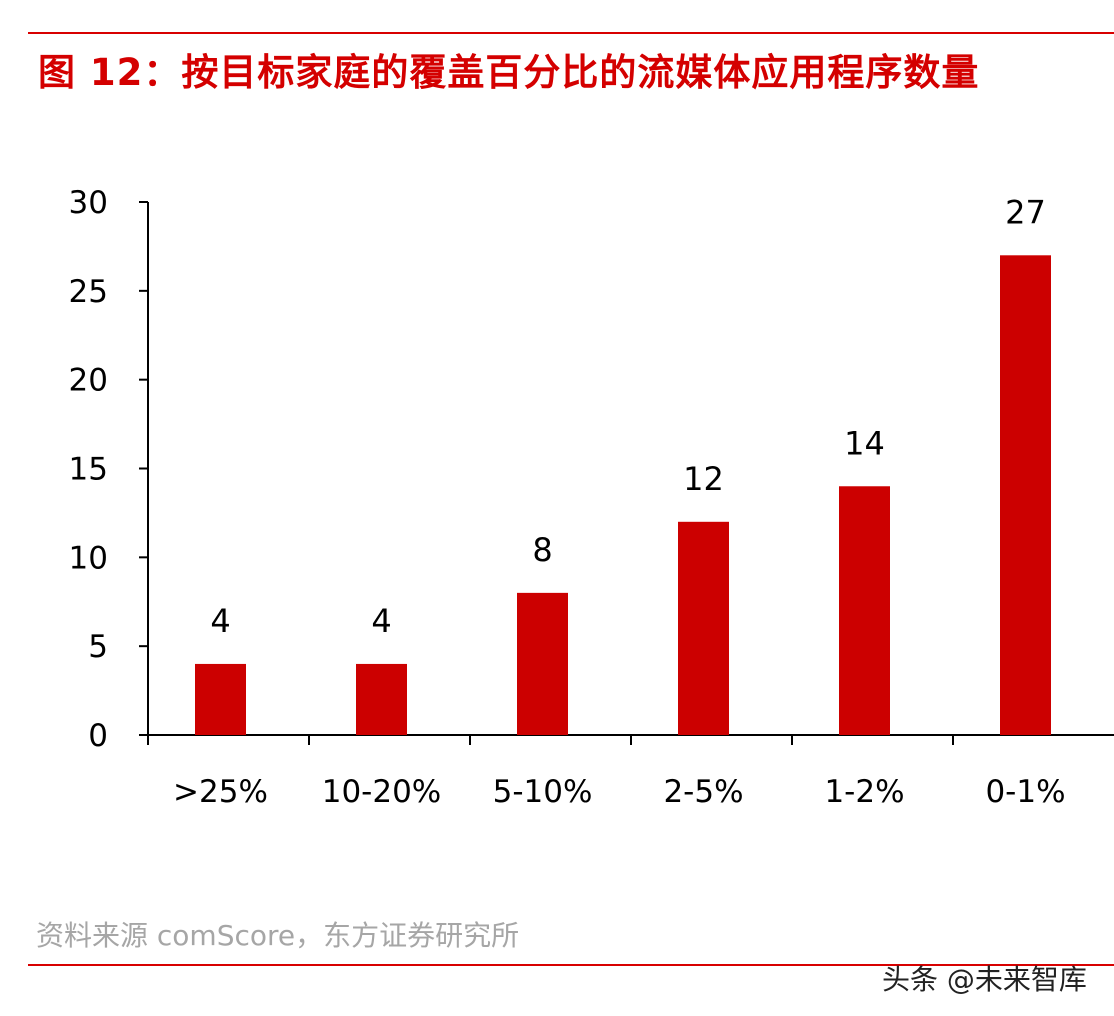 This screenshot has height=1016, width=1114. What do you see at coordinates (88, 558) in the screenshot?
I see `y-tick-label: 10` at bounding box center [88, 558].